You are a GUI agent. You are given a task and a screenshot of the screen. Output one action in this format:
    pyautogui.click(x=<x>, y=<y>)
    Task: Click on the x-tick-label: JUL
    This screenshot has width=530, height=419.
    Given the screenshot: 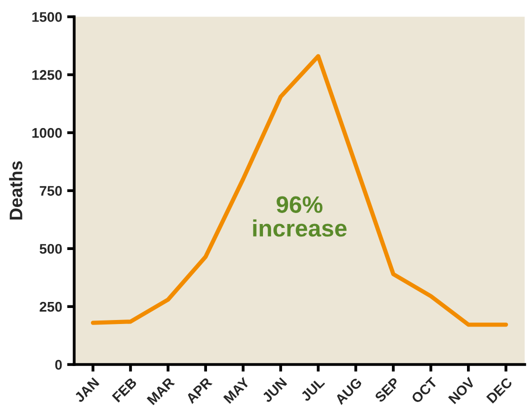 What is the action you would take?
    pyautogui.click(x=313, y=389)
    